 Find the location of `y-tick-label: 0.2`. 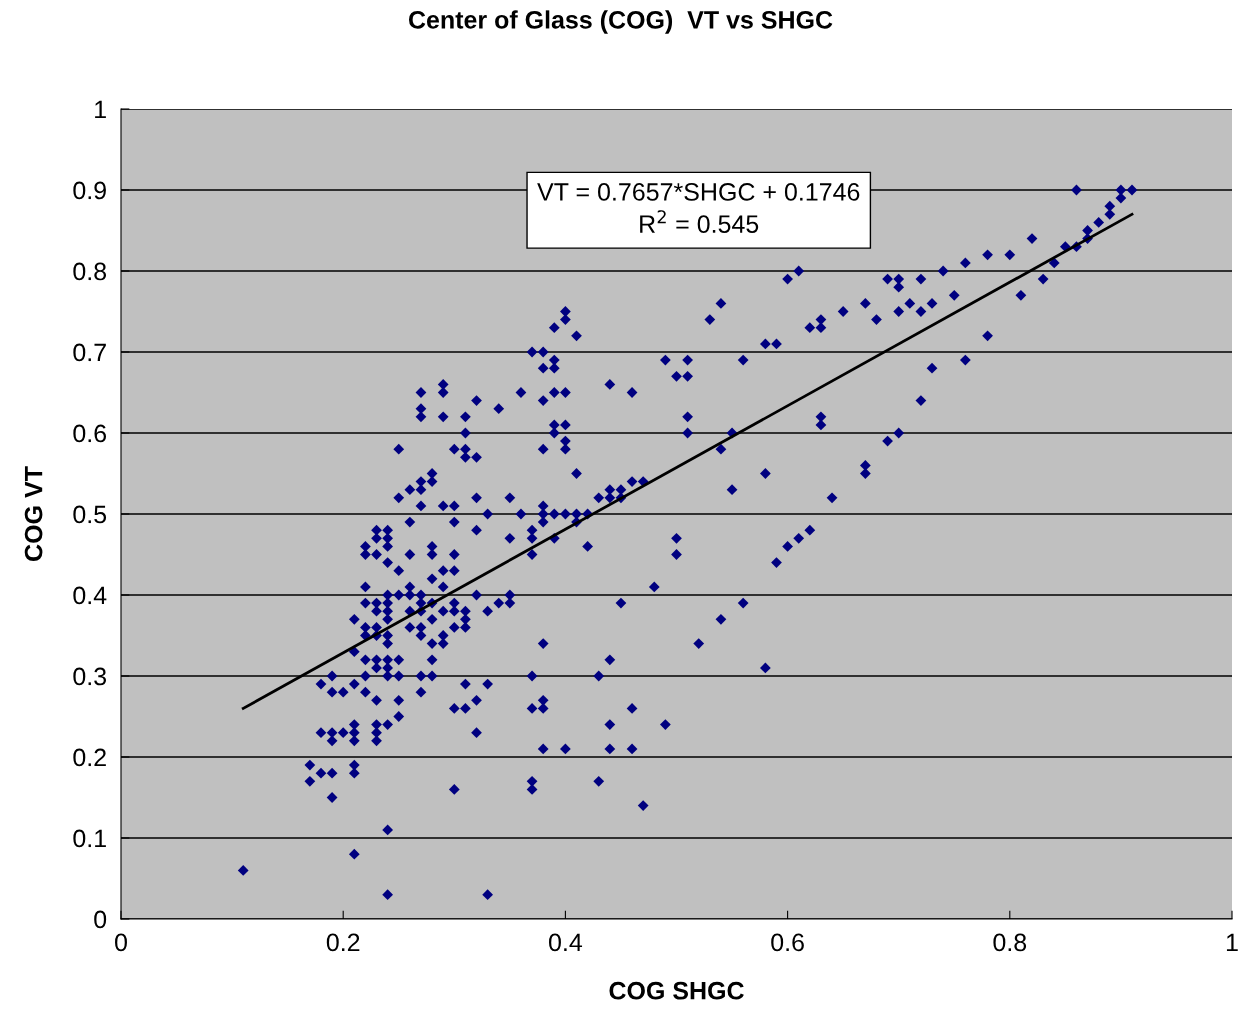

y-tick-label: 0.2 is located at coordinates (89, 757).